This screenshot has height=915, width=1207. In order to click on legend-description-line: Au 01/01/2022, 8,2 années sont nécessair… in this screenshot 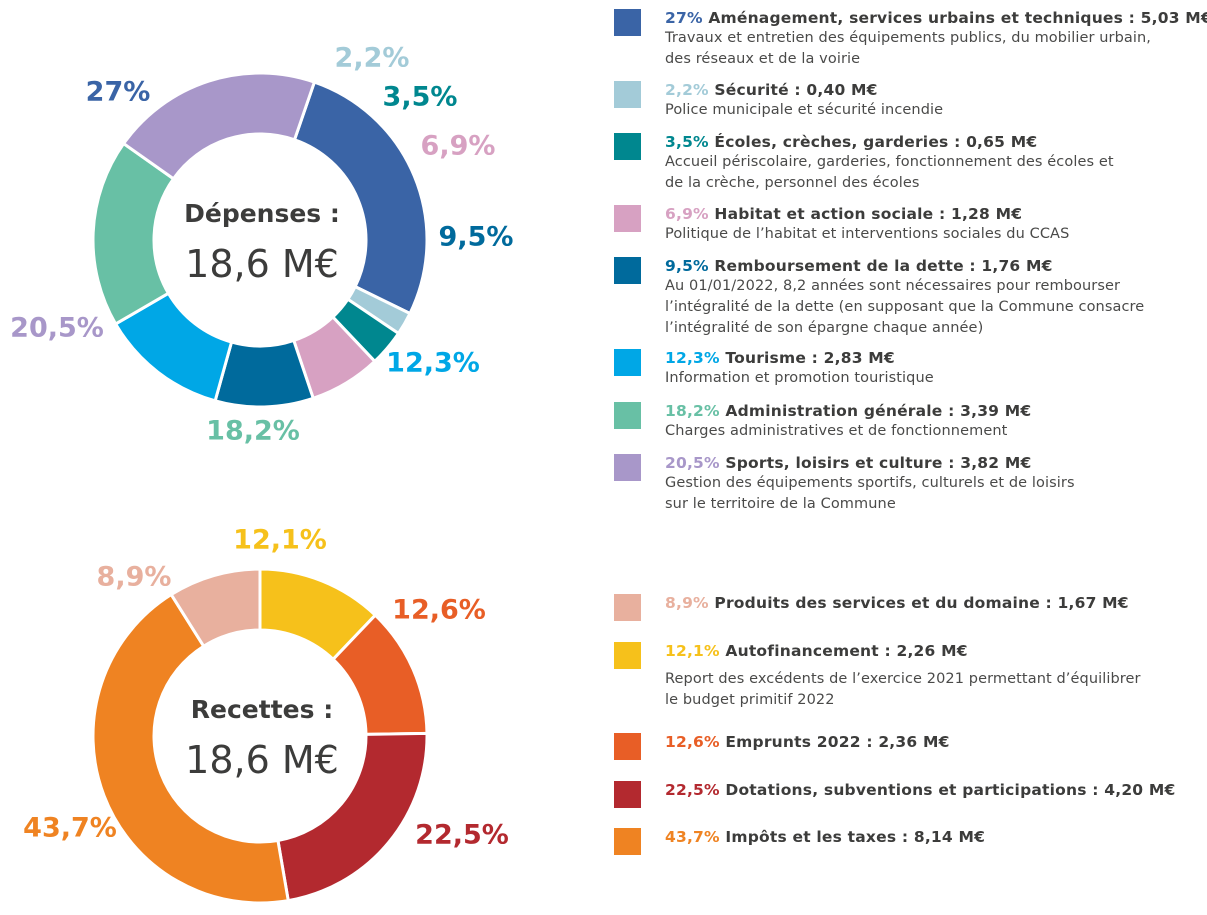, I will do `click(893, 286)`.